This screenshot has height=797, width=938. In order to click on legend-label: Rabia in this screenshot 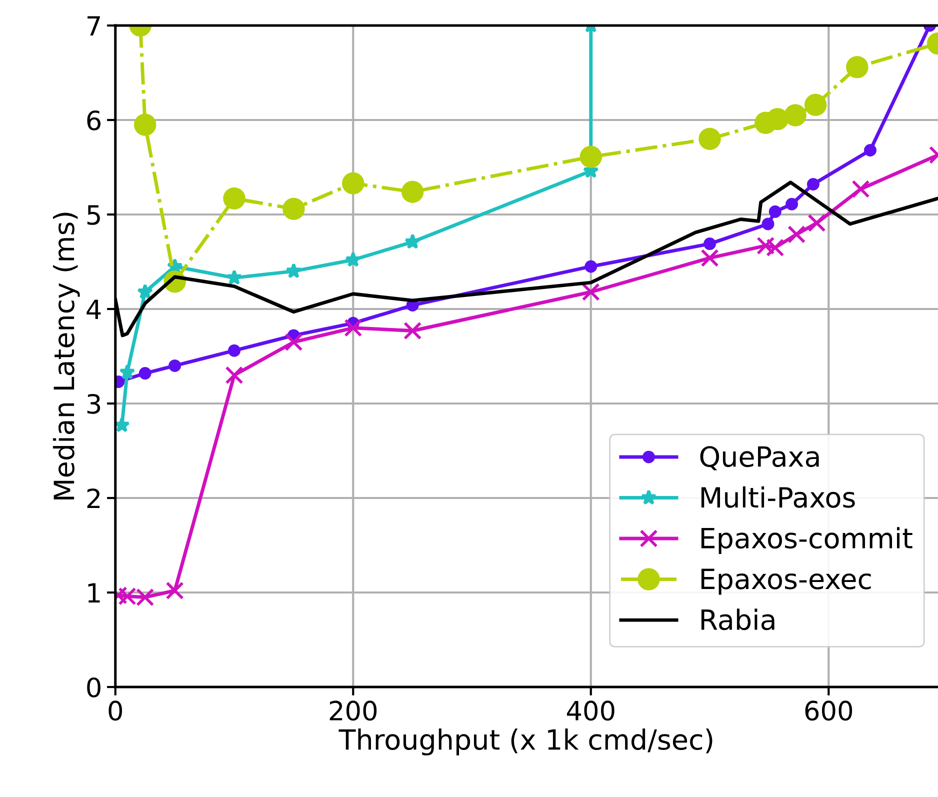, I will do `click(737, 619)`.